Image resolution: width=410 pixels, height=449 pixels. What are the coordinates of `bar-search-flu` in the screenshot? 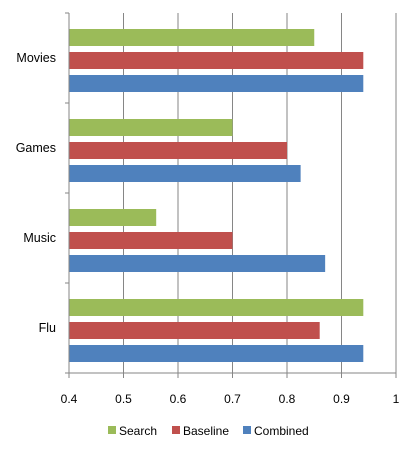 It's located at (216, 307).